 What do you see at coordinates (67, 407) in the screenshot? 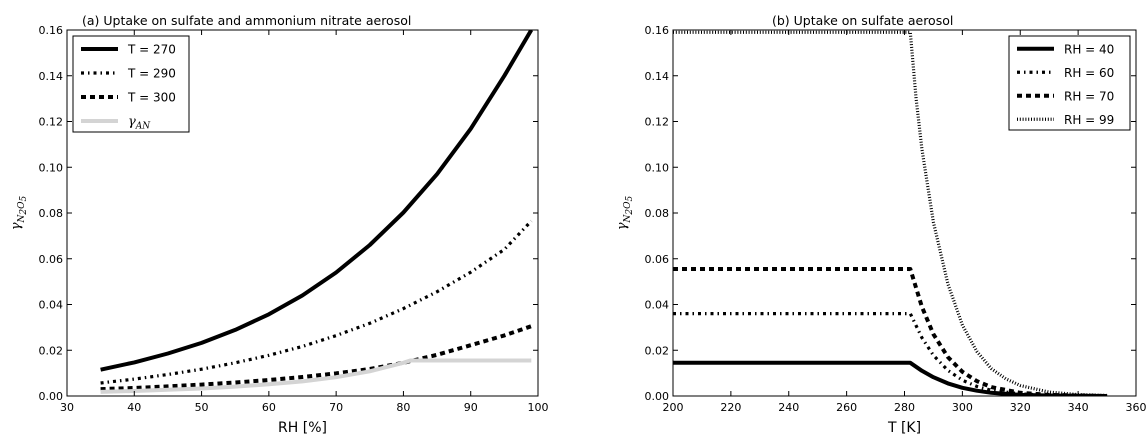
I see `panel-a-xtick-label: 30` at bounding box center [67, 407].